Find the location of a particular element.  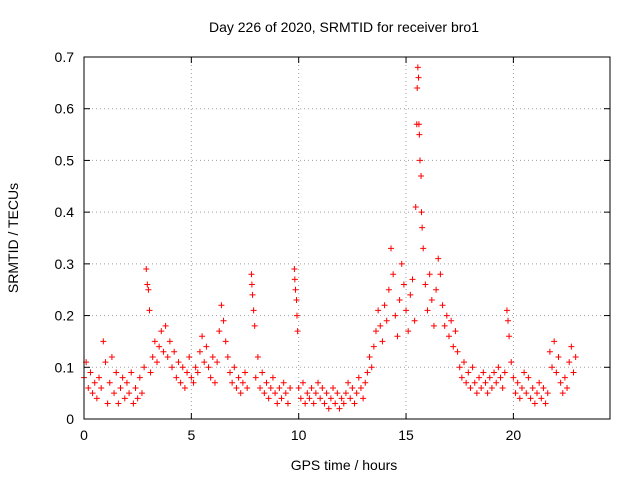

x-tick-label: 20 is located at coordinates (514, 435).